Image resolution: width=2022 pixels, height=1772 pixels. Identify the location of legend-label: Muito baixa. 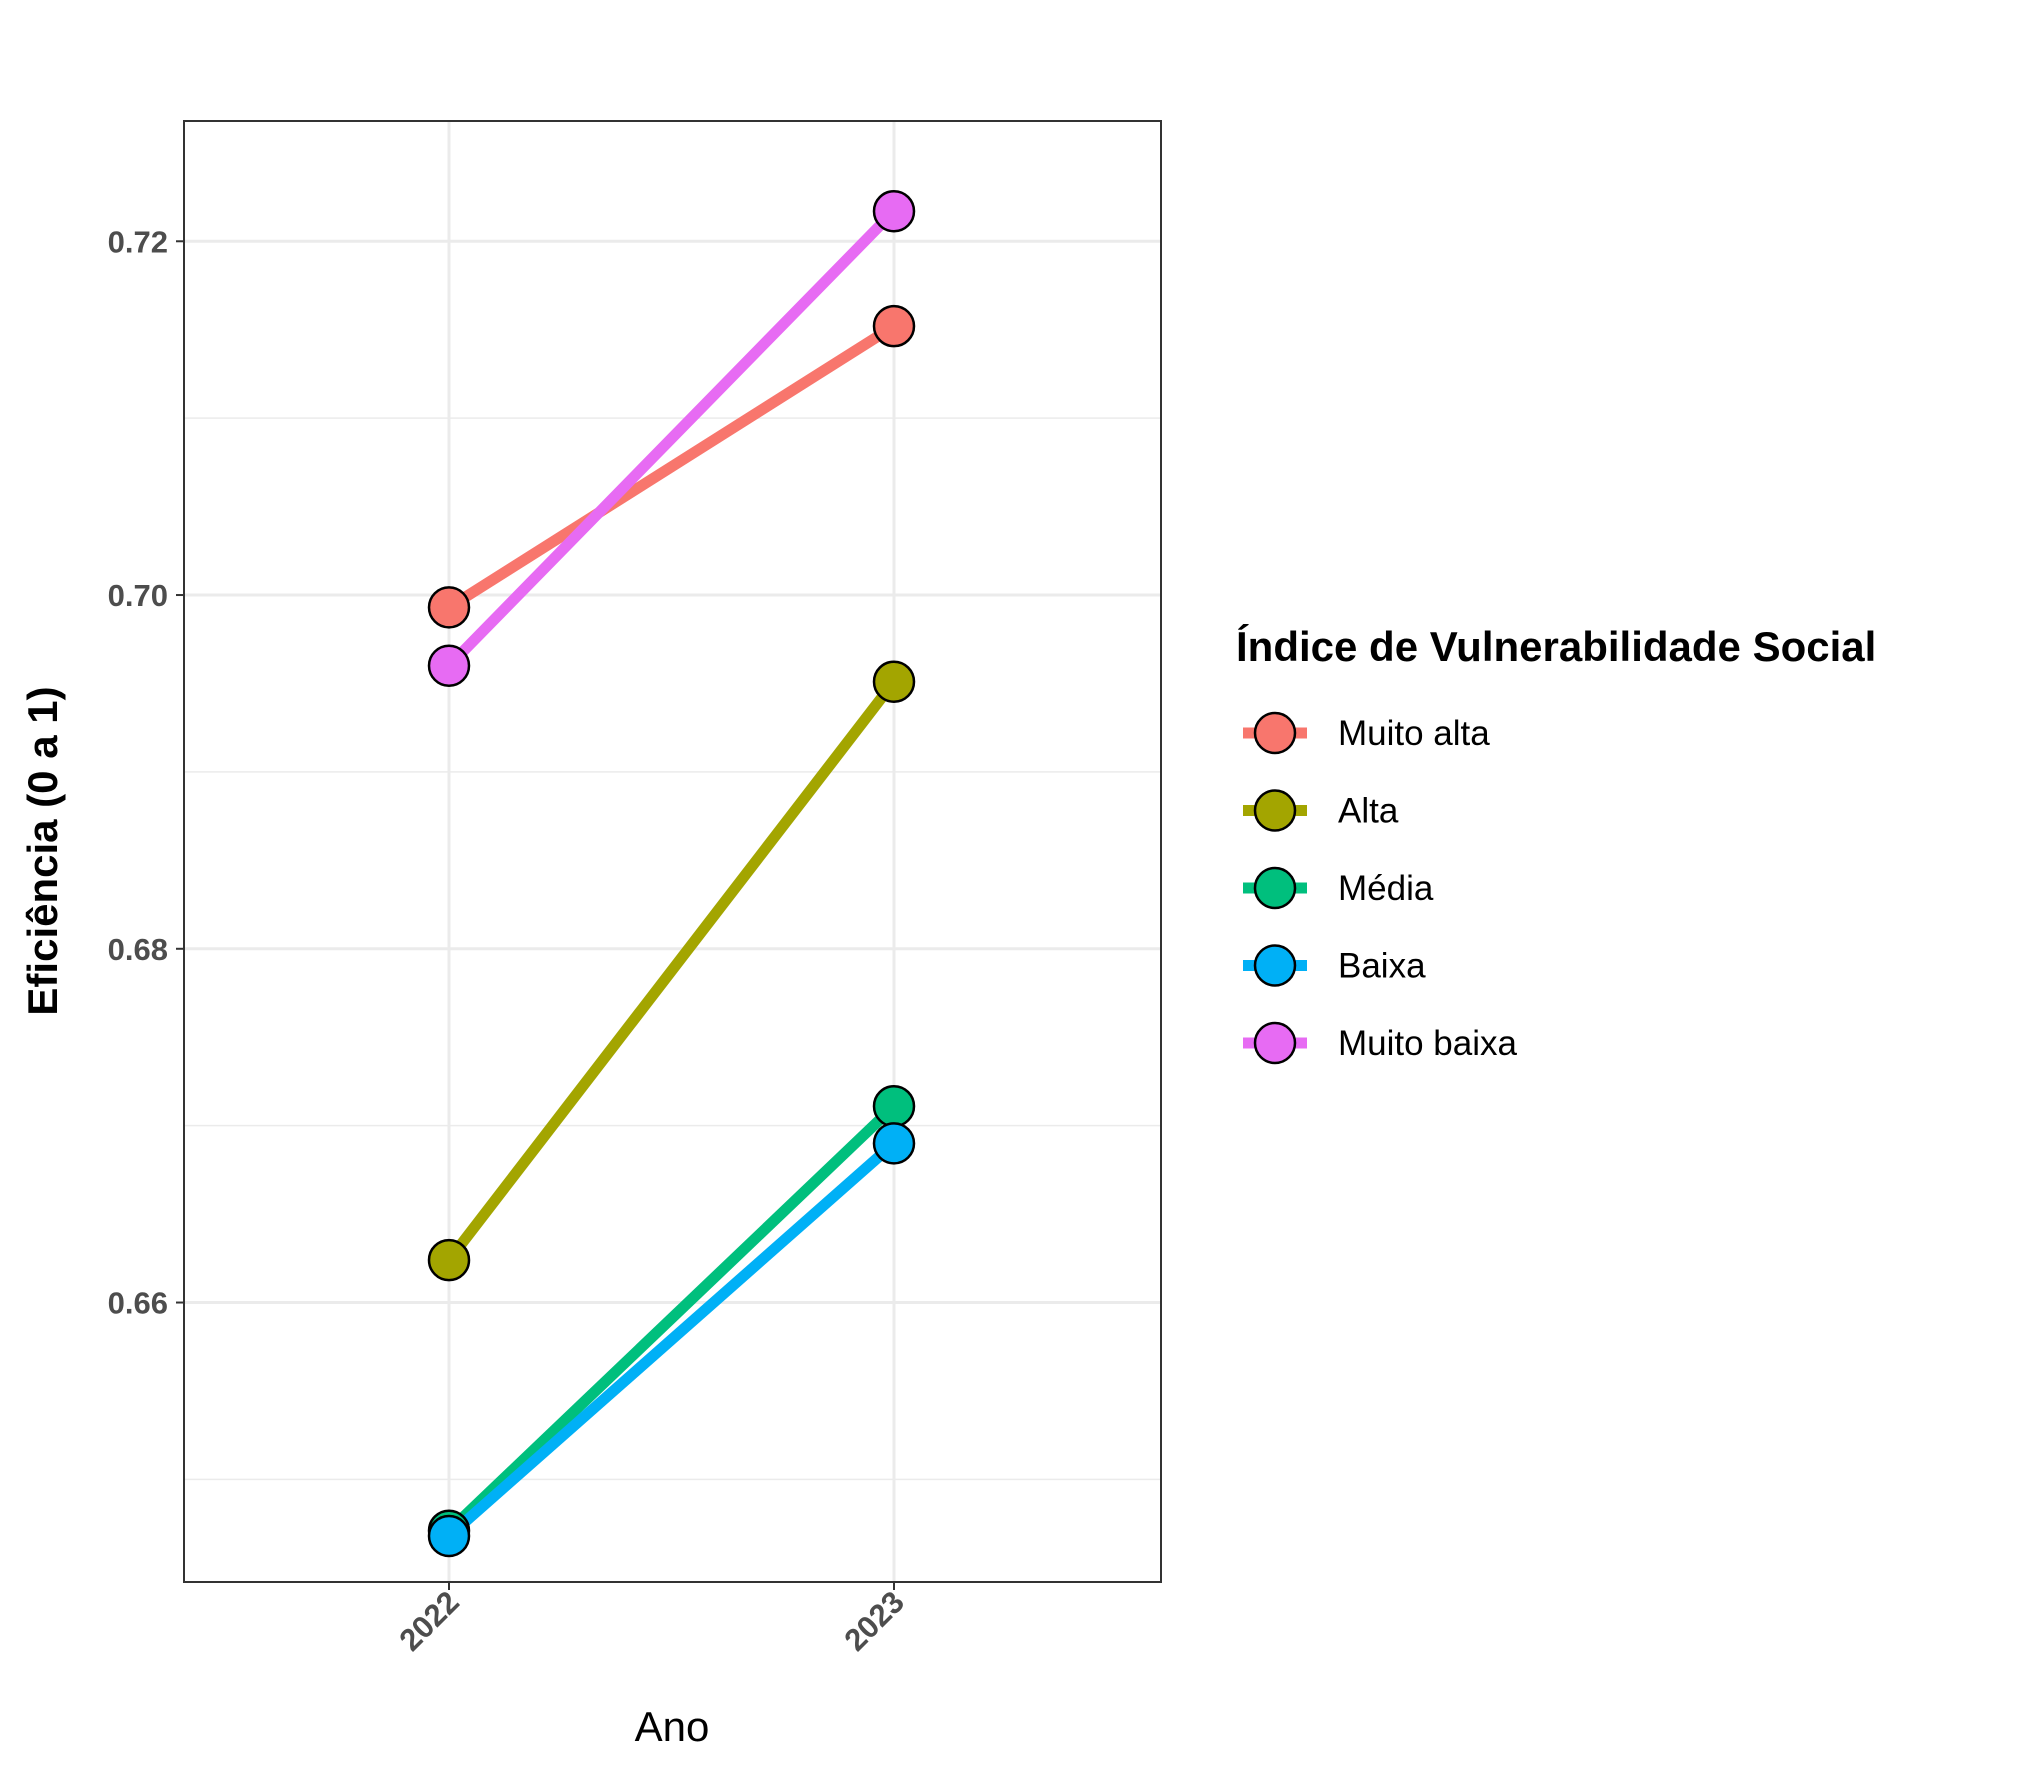
(1428, 1043).